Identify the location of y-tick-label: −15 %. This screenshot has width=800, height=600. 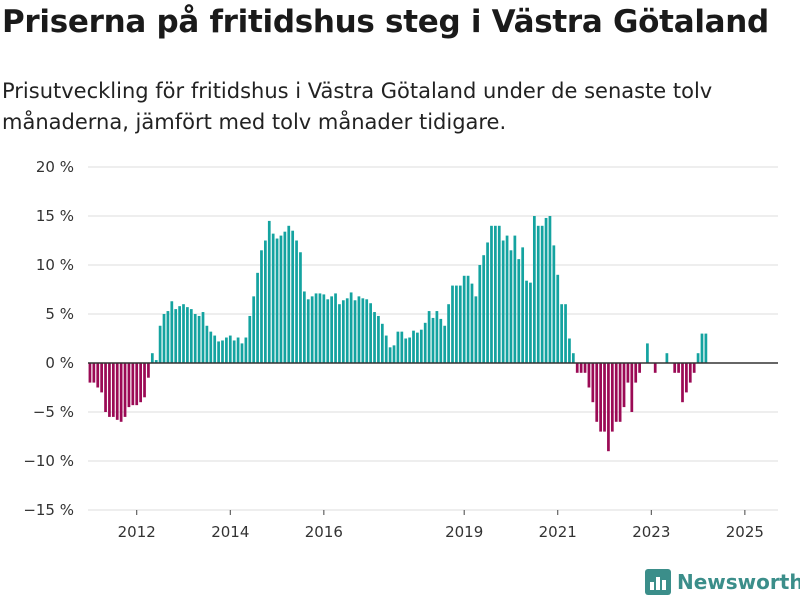
(48, 510).